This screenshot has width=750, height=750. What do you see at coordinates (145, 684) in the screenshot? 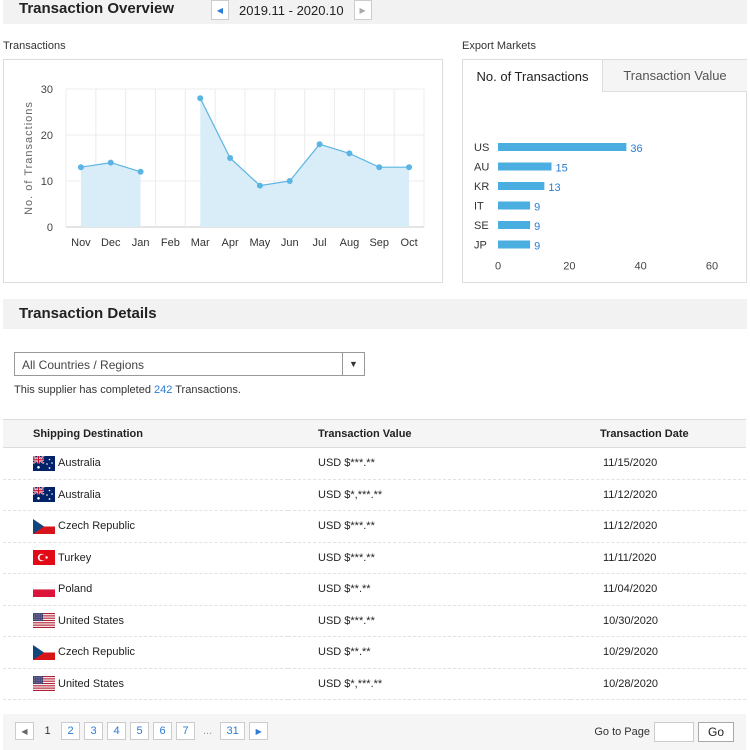
I see `destination-cell: United States` at bounding box center [145, 684].